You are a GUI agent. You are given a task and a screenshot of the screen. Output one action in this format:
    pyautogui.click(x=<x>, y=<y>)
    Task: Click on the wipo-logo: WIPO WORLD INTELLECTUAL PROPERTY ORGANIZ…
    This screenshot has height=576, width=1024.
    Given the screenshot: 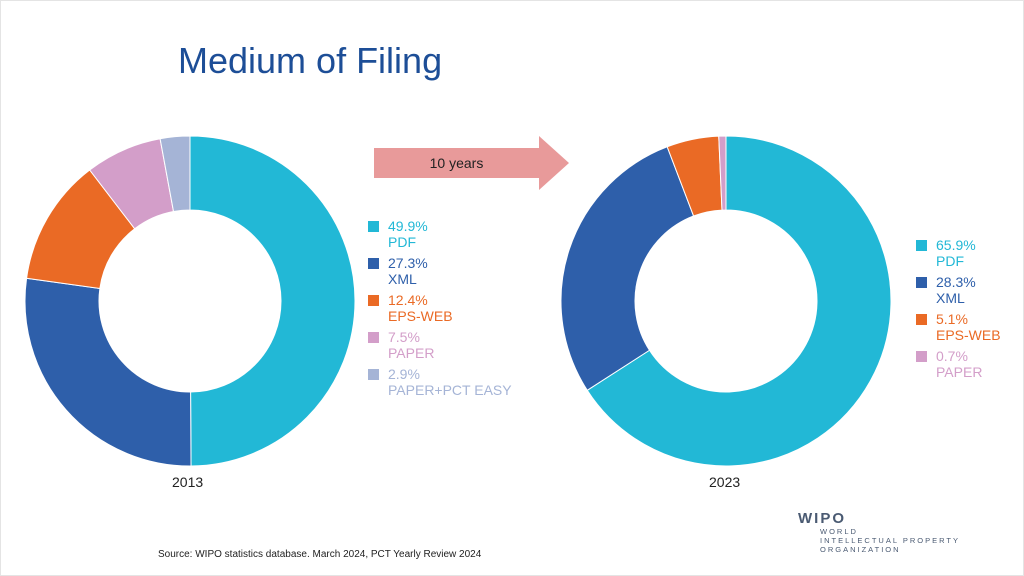 What is the action you would take?
    pyautogui.click(x=879, y=532)
    